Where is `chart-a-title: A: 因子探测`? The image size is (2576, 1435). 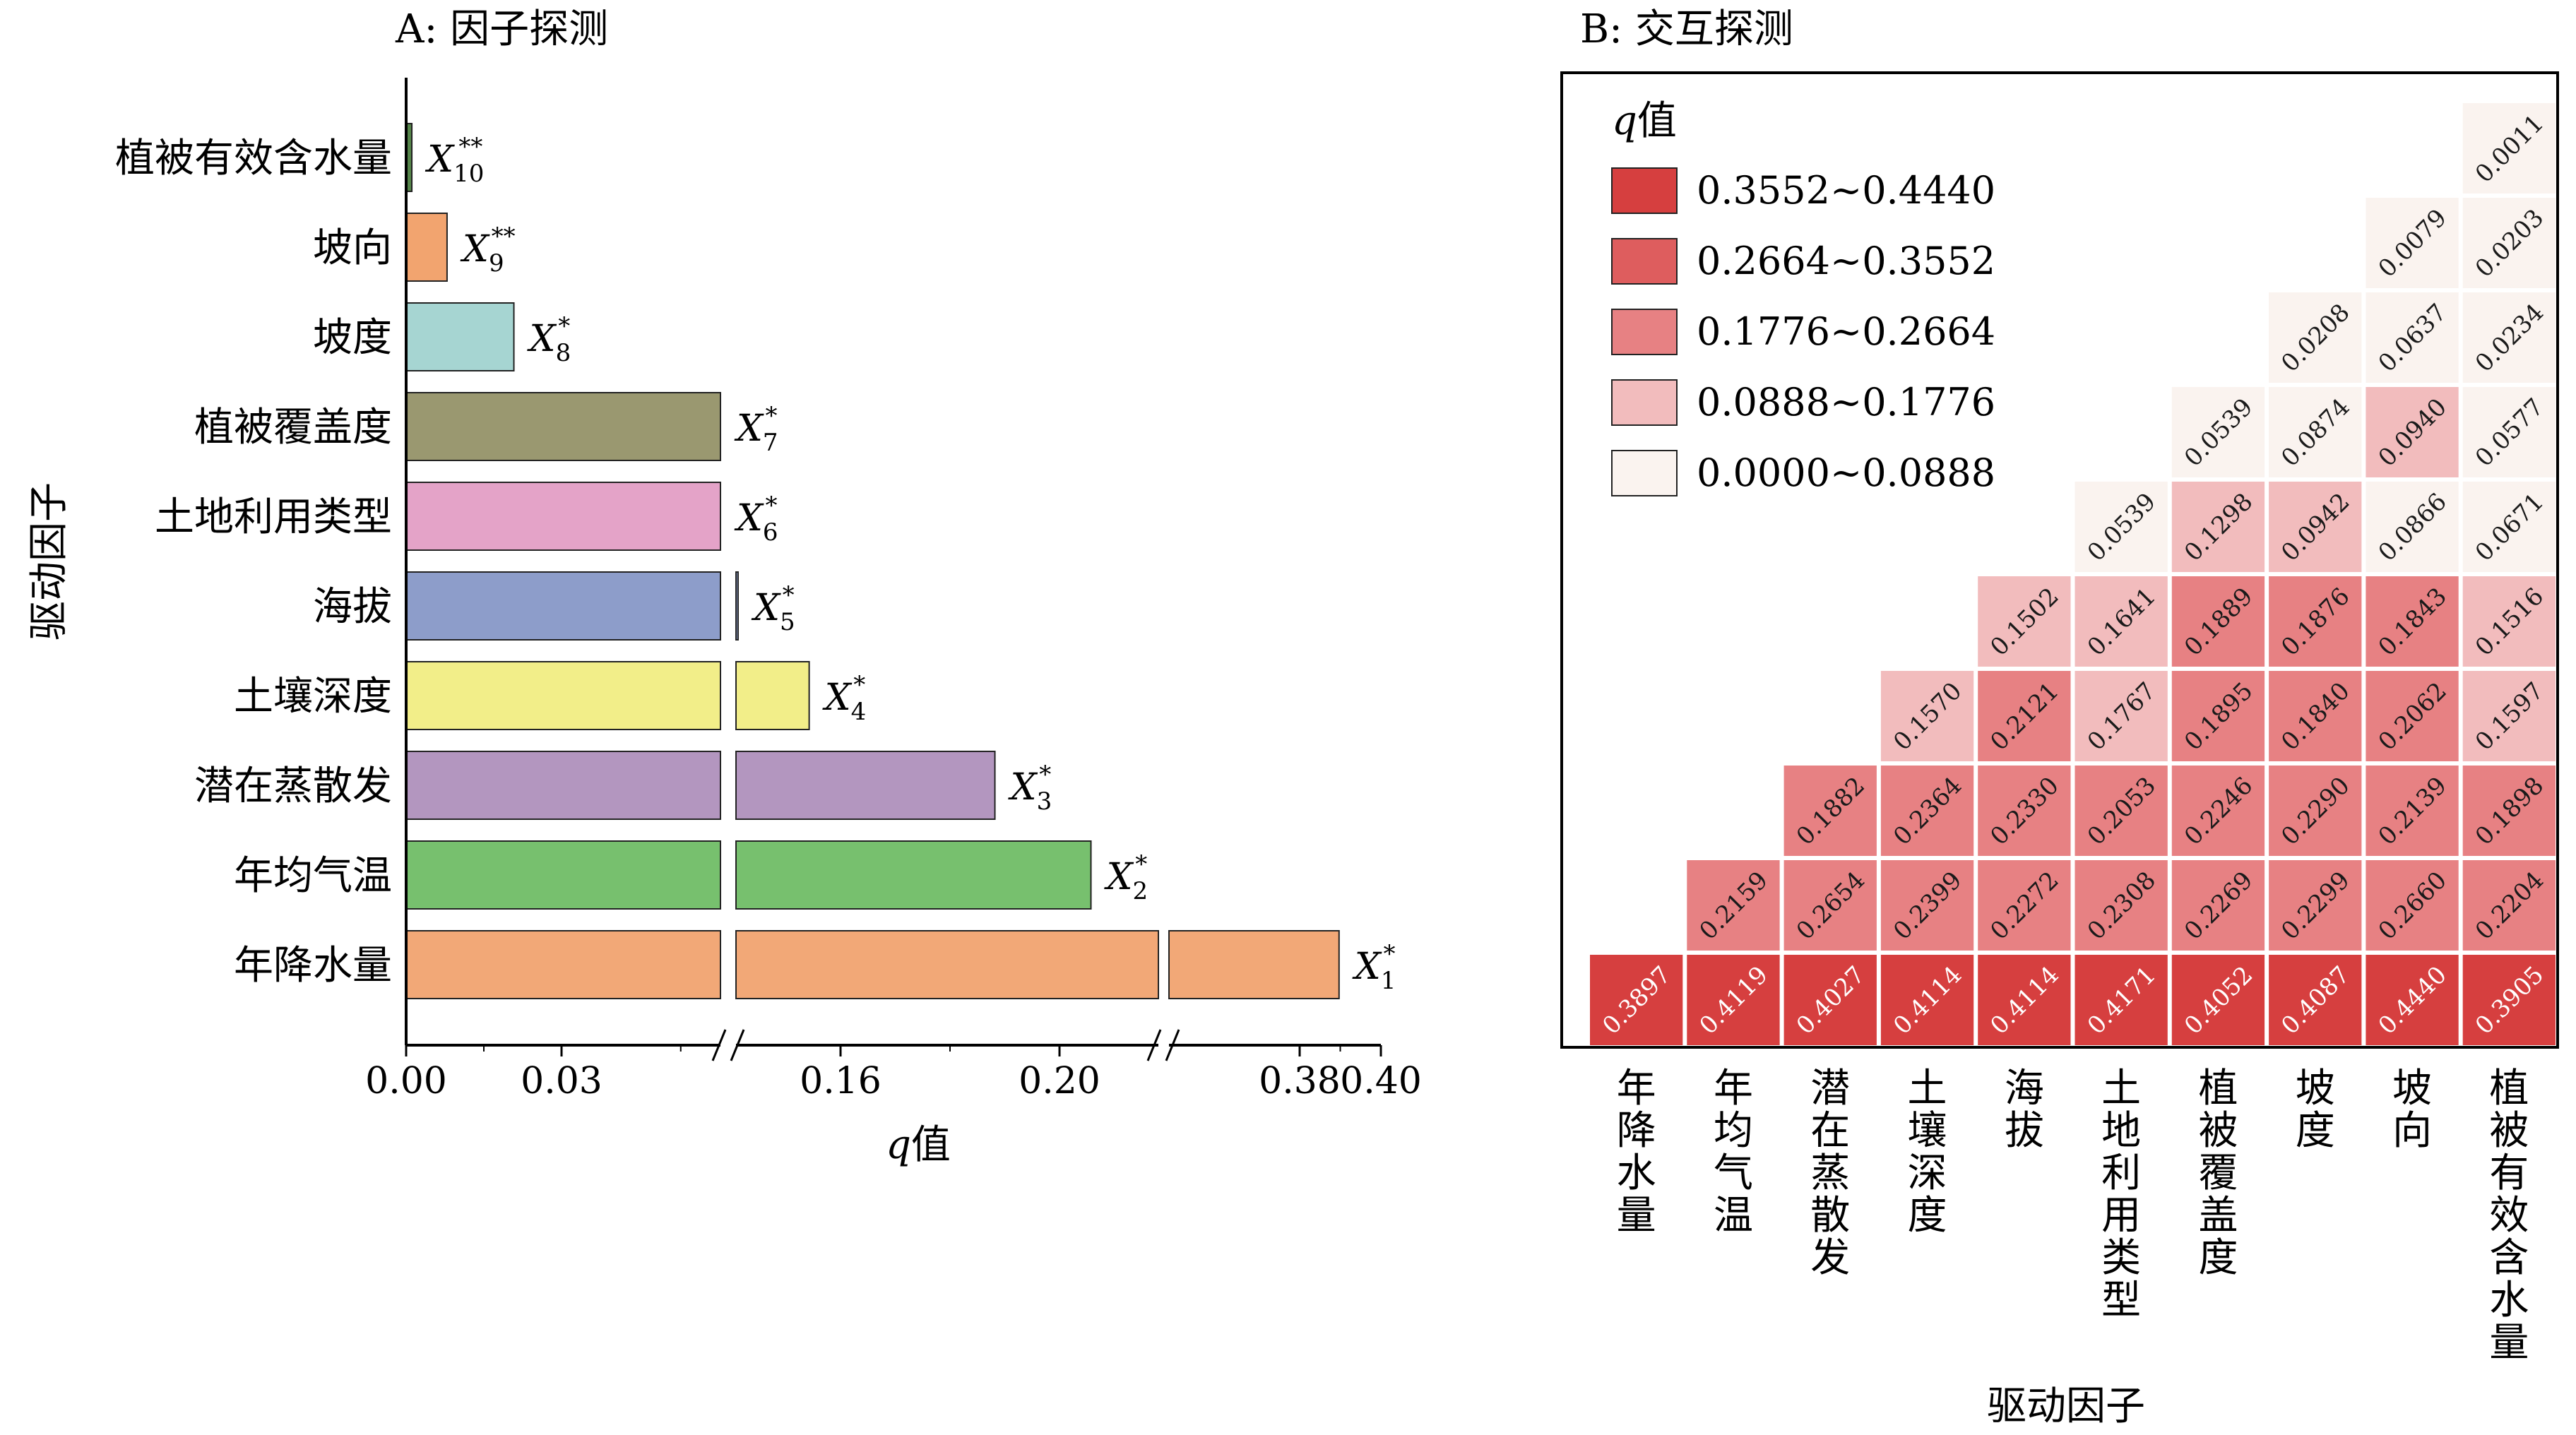 chart-a-title: A: 因子探测 is located at coordinates (501, 29).